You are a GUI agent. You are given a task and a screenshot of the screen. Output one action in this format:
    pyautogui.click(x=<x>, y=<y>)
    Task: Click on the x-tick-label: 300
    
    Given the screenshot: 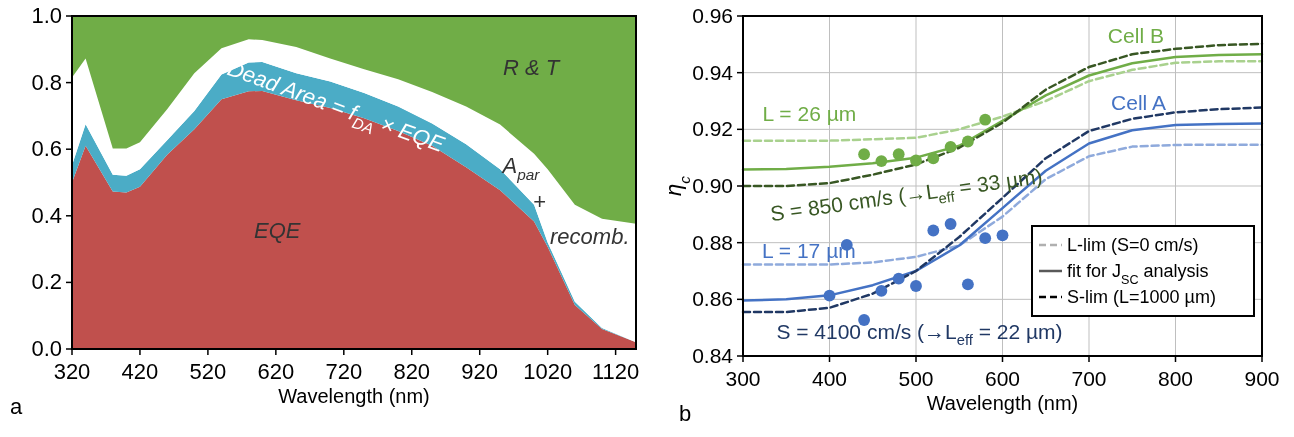 What is the action you would take?
    pyautogui.click(x=743, y=378)
    